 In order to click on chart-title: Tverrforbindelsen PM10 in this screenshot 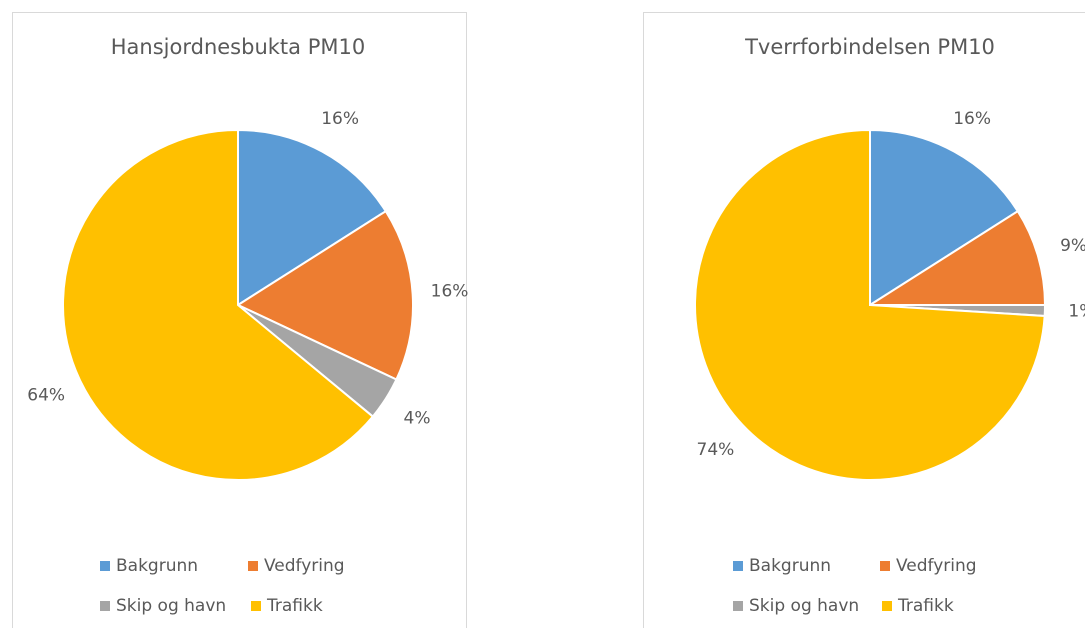, I will do `click(869, 47)`.